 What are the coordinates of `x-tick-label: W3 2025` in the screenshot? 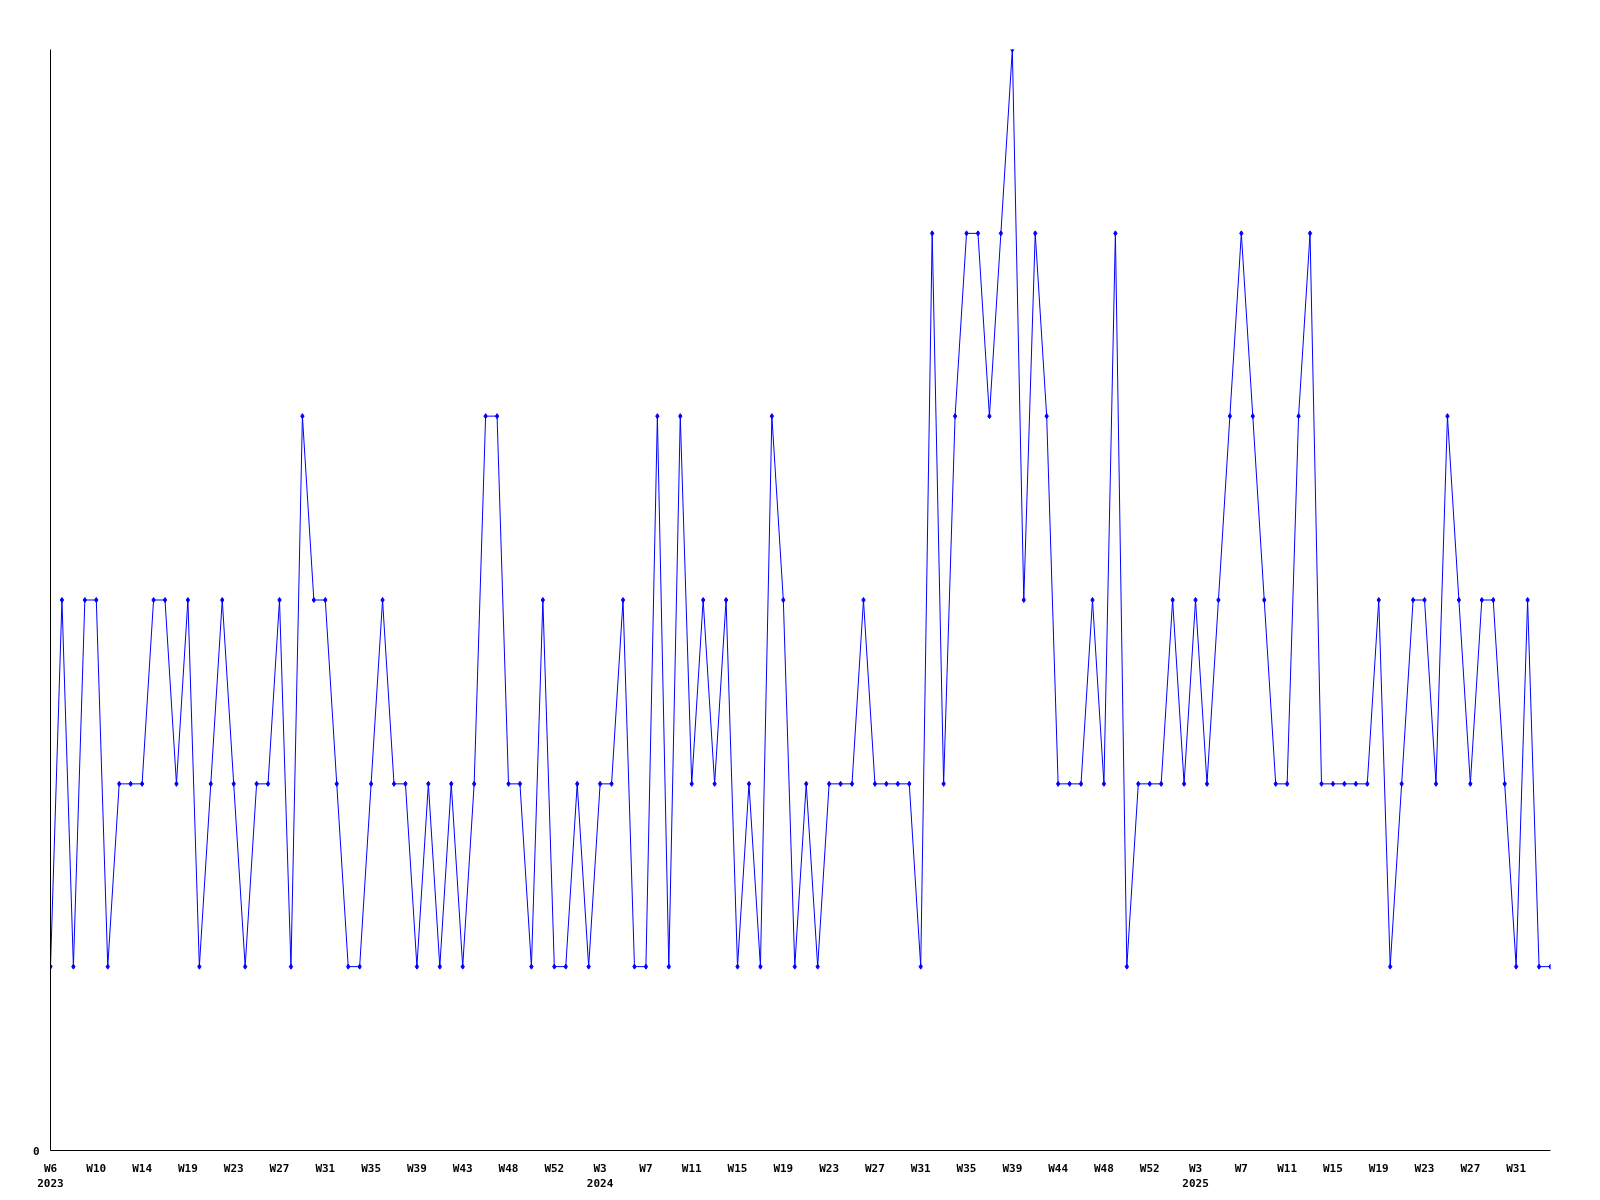 It's located at (1195, 1176).